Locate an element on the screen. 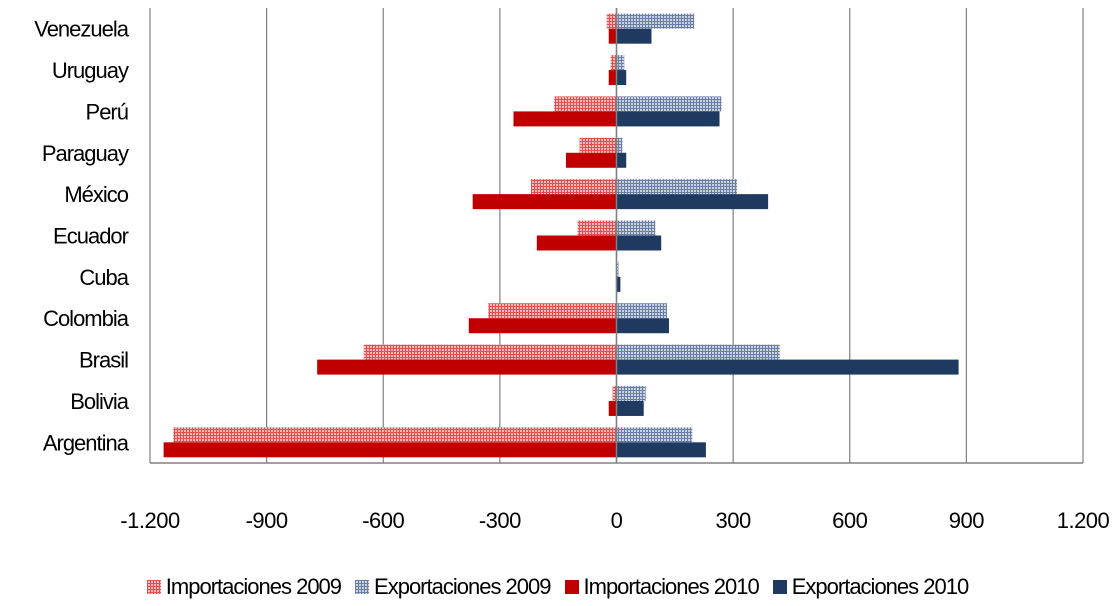 The image size is (1115, 606). x-tick-labels: -1.200 -900 -600 -300 0 300 600 900 1.200 is located at coordinates (615, 520).